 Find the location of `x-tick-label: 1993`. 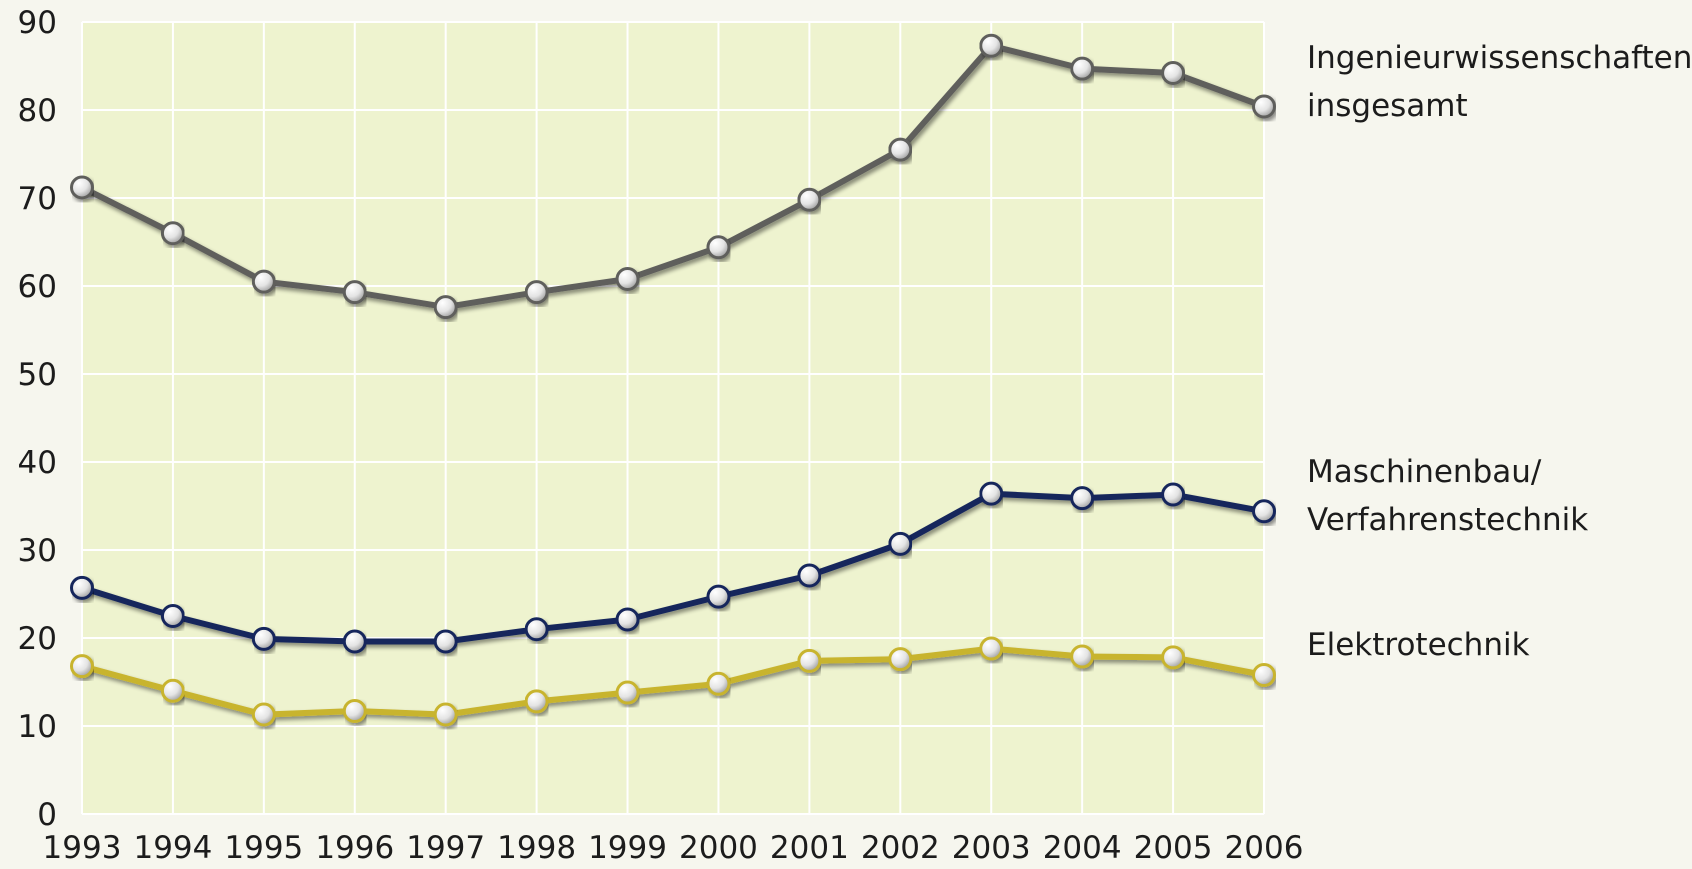

x-tick-label: 1993 is located at coordinates (82, 848).